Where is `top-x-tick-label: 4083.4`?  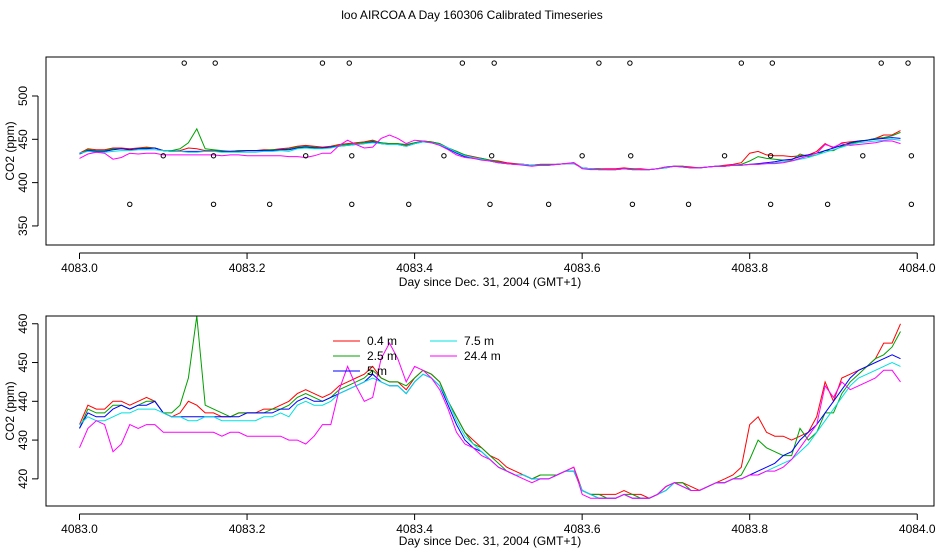
top-x-tick-label: 4083.4 is located at coordinates (414, 268).